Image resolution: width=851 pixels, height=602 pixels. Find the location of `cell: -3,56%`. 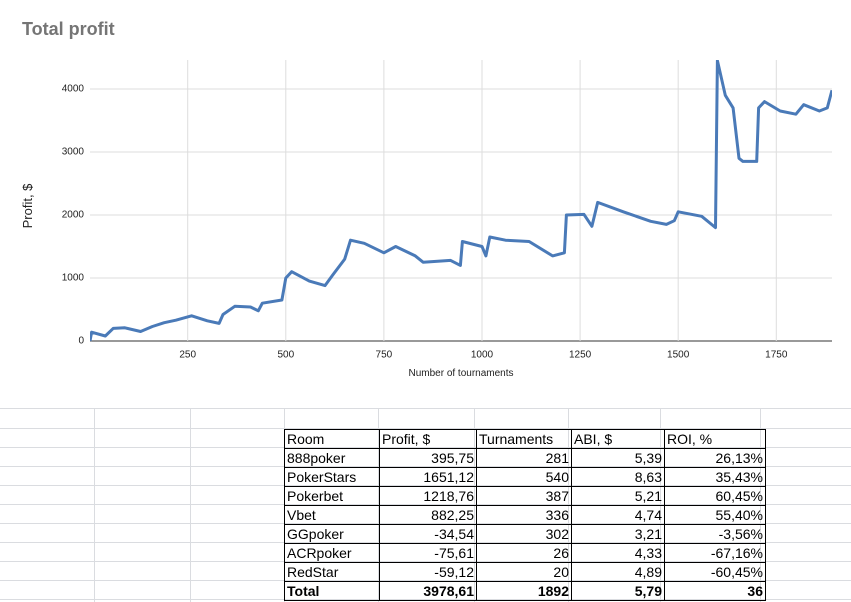

cell: -3,56% is located at coordinates (715, 534).